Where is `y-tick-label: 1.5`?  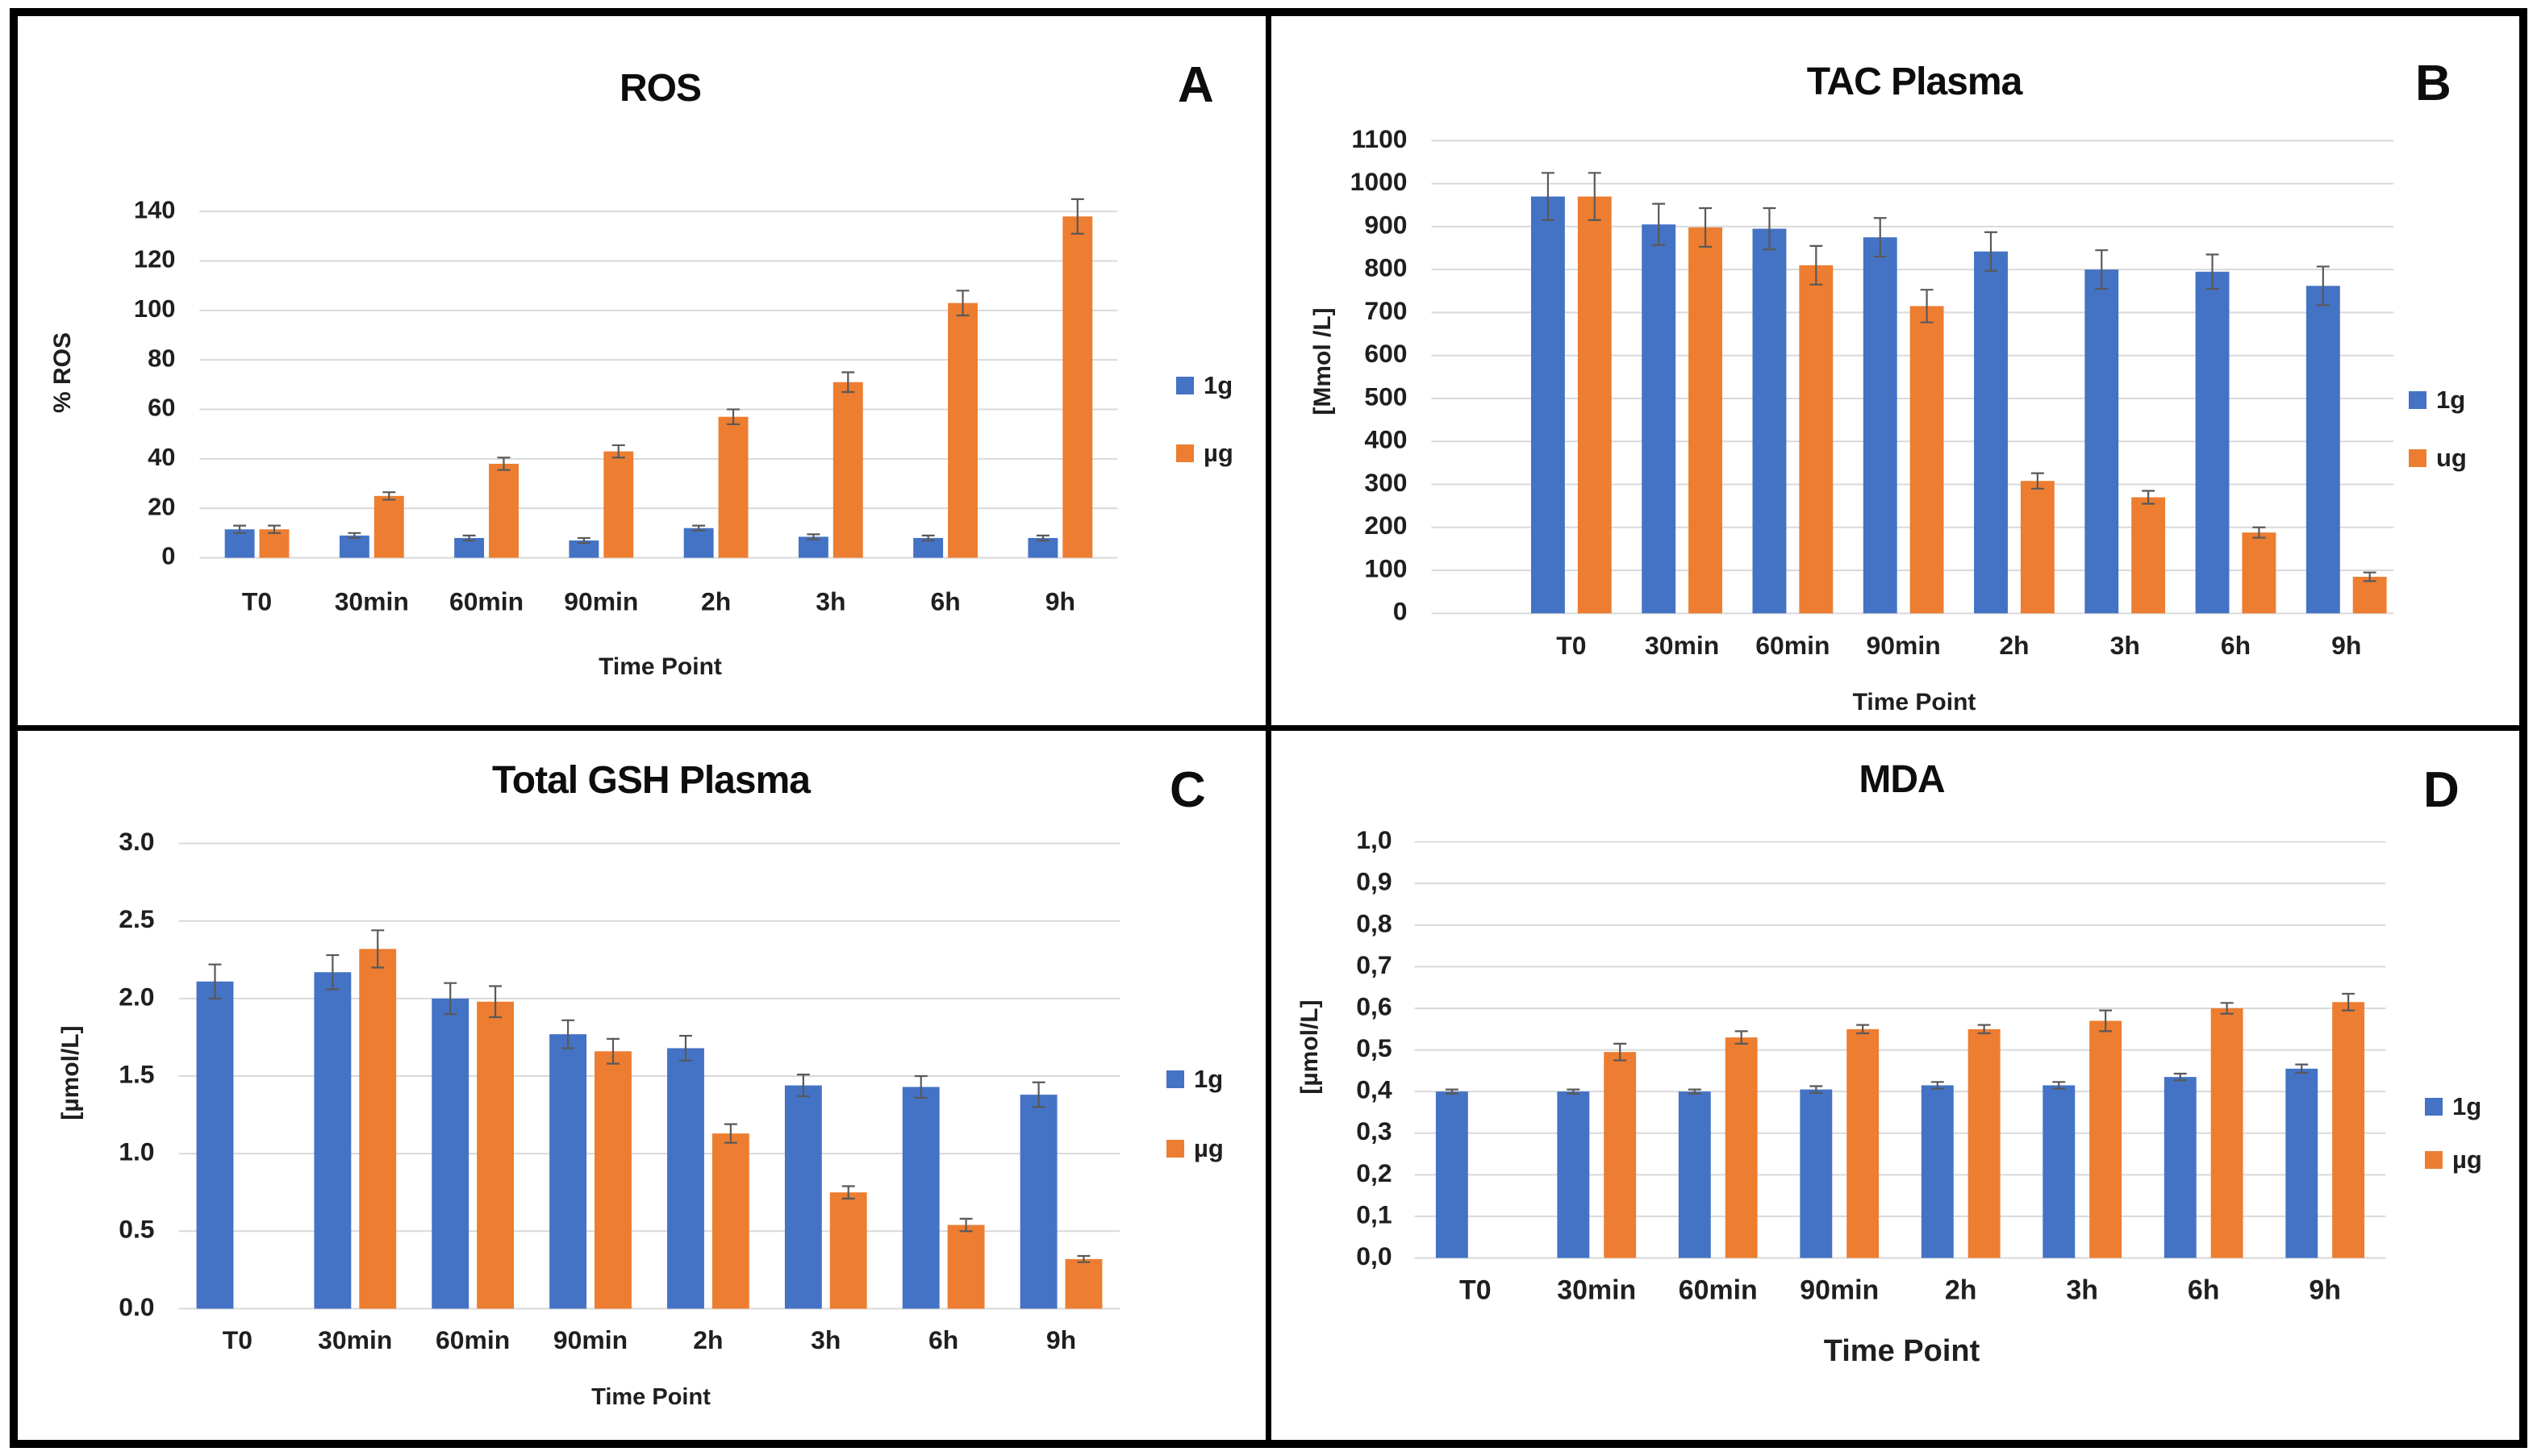
y-tick-label: 1.5 is located at coordinates (136, 1073).